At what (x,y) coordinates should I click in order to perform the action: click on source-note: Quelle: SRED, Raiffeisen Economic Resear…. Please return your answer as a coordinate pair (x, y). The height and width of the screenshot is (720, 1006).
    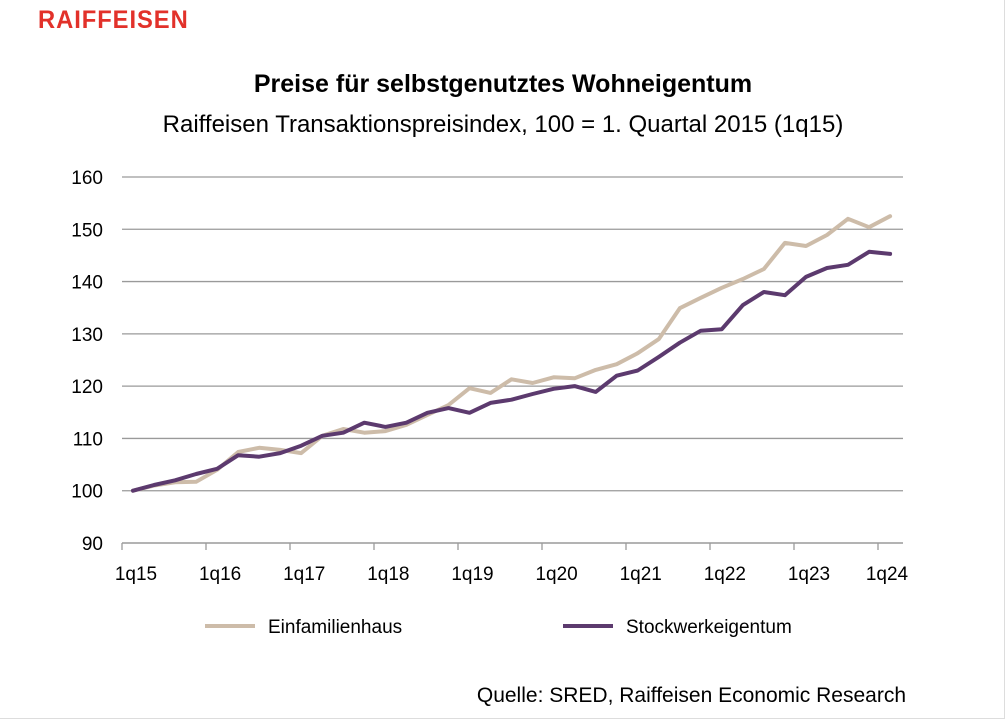
    Looking at the image, I should click on (691, 695).